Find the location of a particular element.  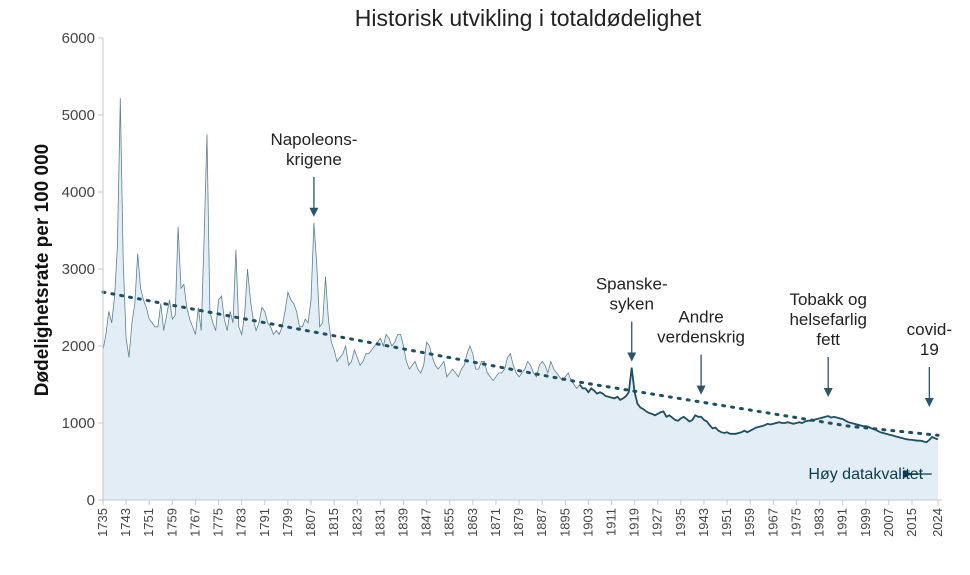

x-tick-label: 1847 is located at coordinates (426, 522).